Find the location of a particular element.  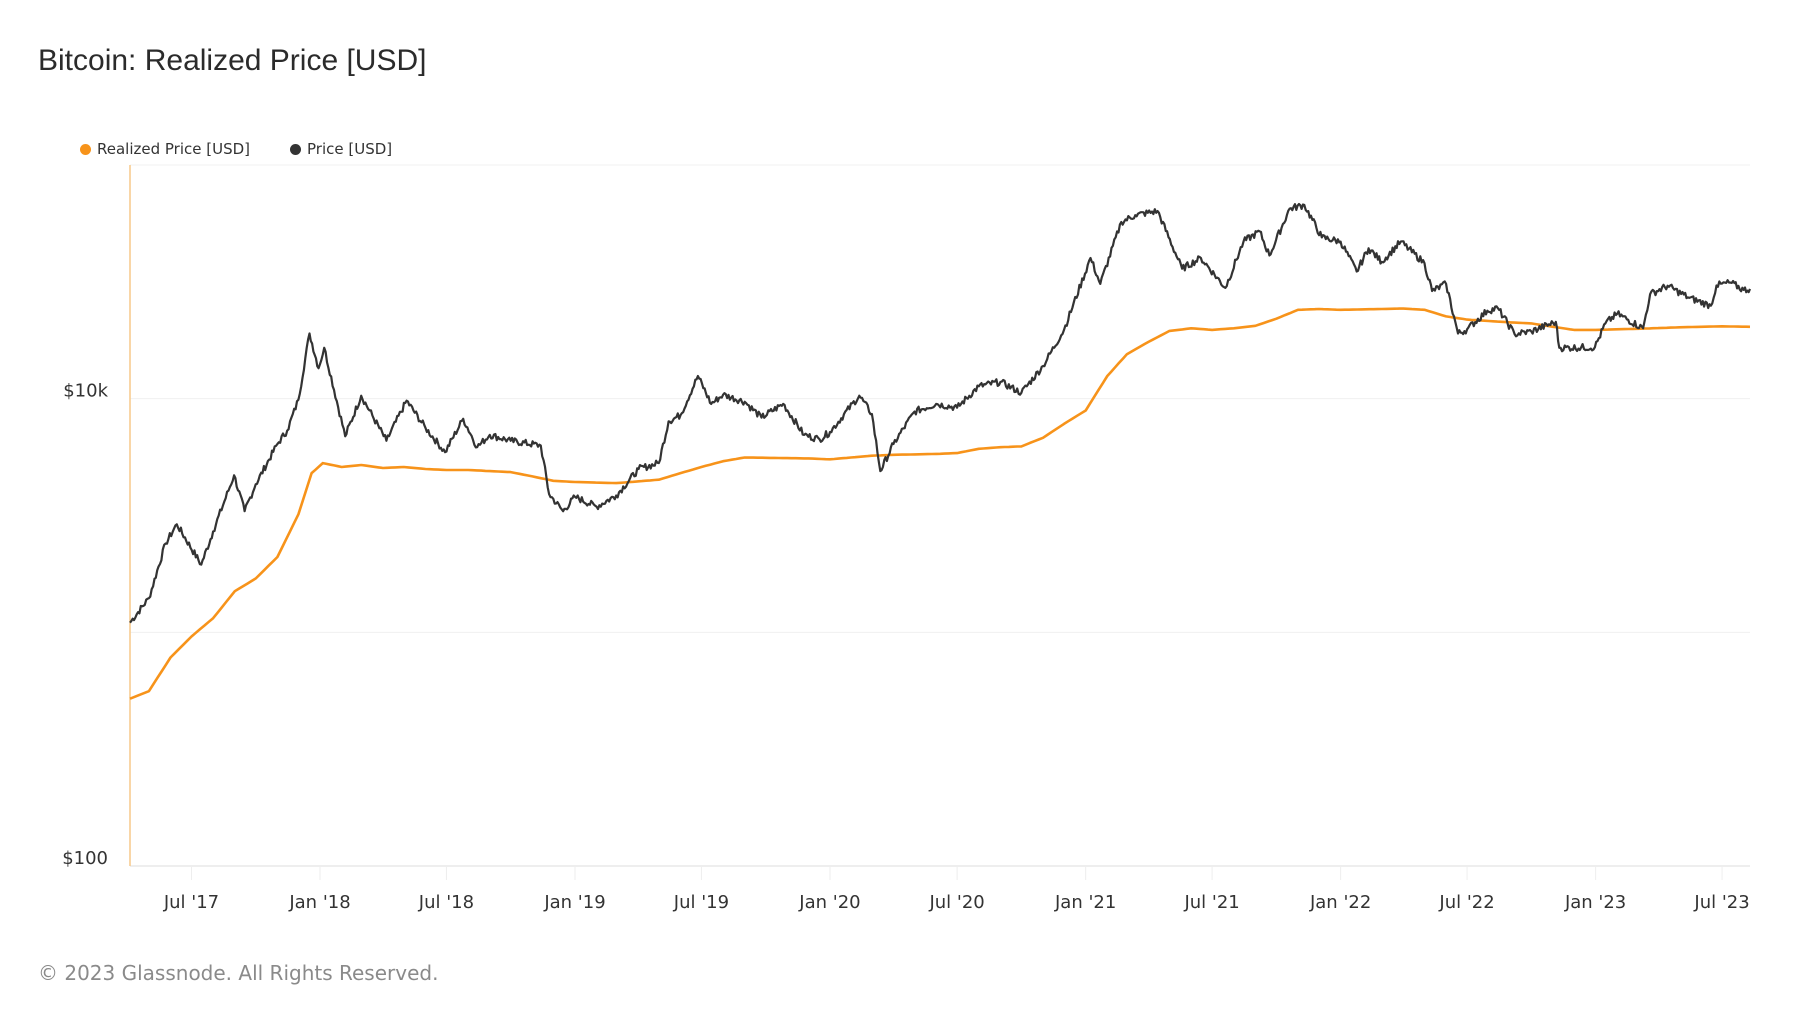

x-tick-label: Jul '20 is located at coordinates (956, 902).